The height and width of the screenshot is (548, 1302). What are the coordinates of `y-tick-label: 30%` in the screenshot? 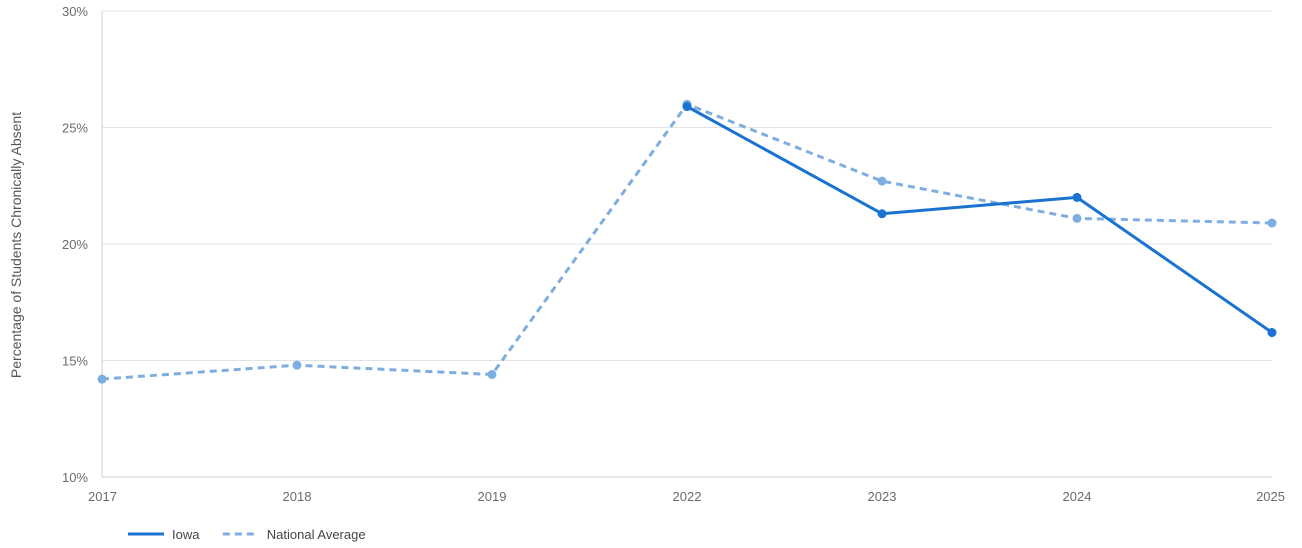 It's located at (75, 11).